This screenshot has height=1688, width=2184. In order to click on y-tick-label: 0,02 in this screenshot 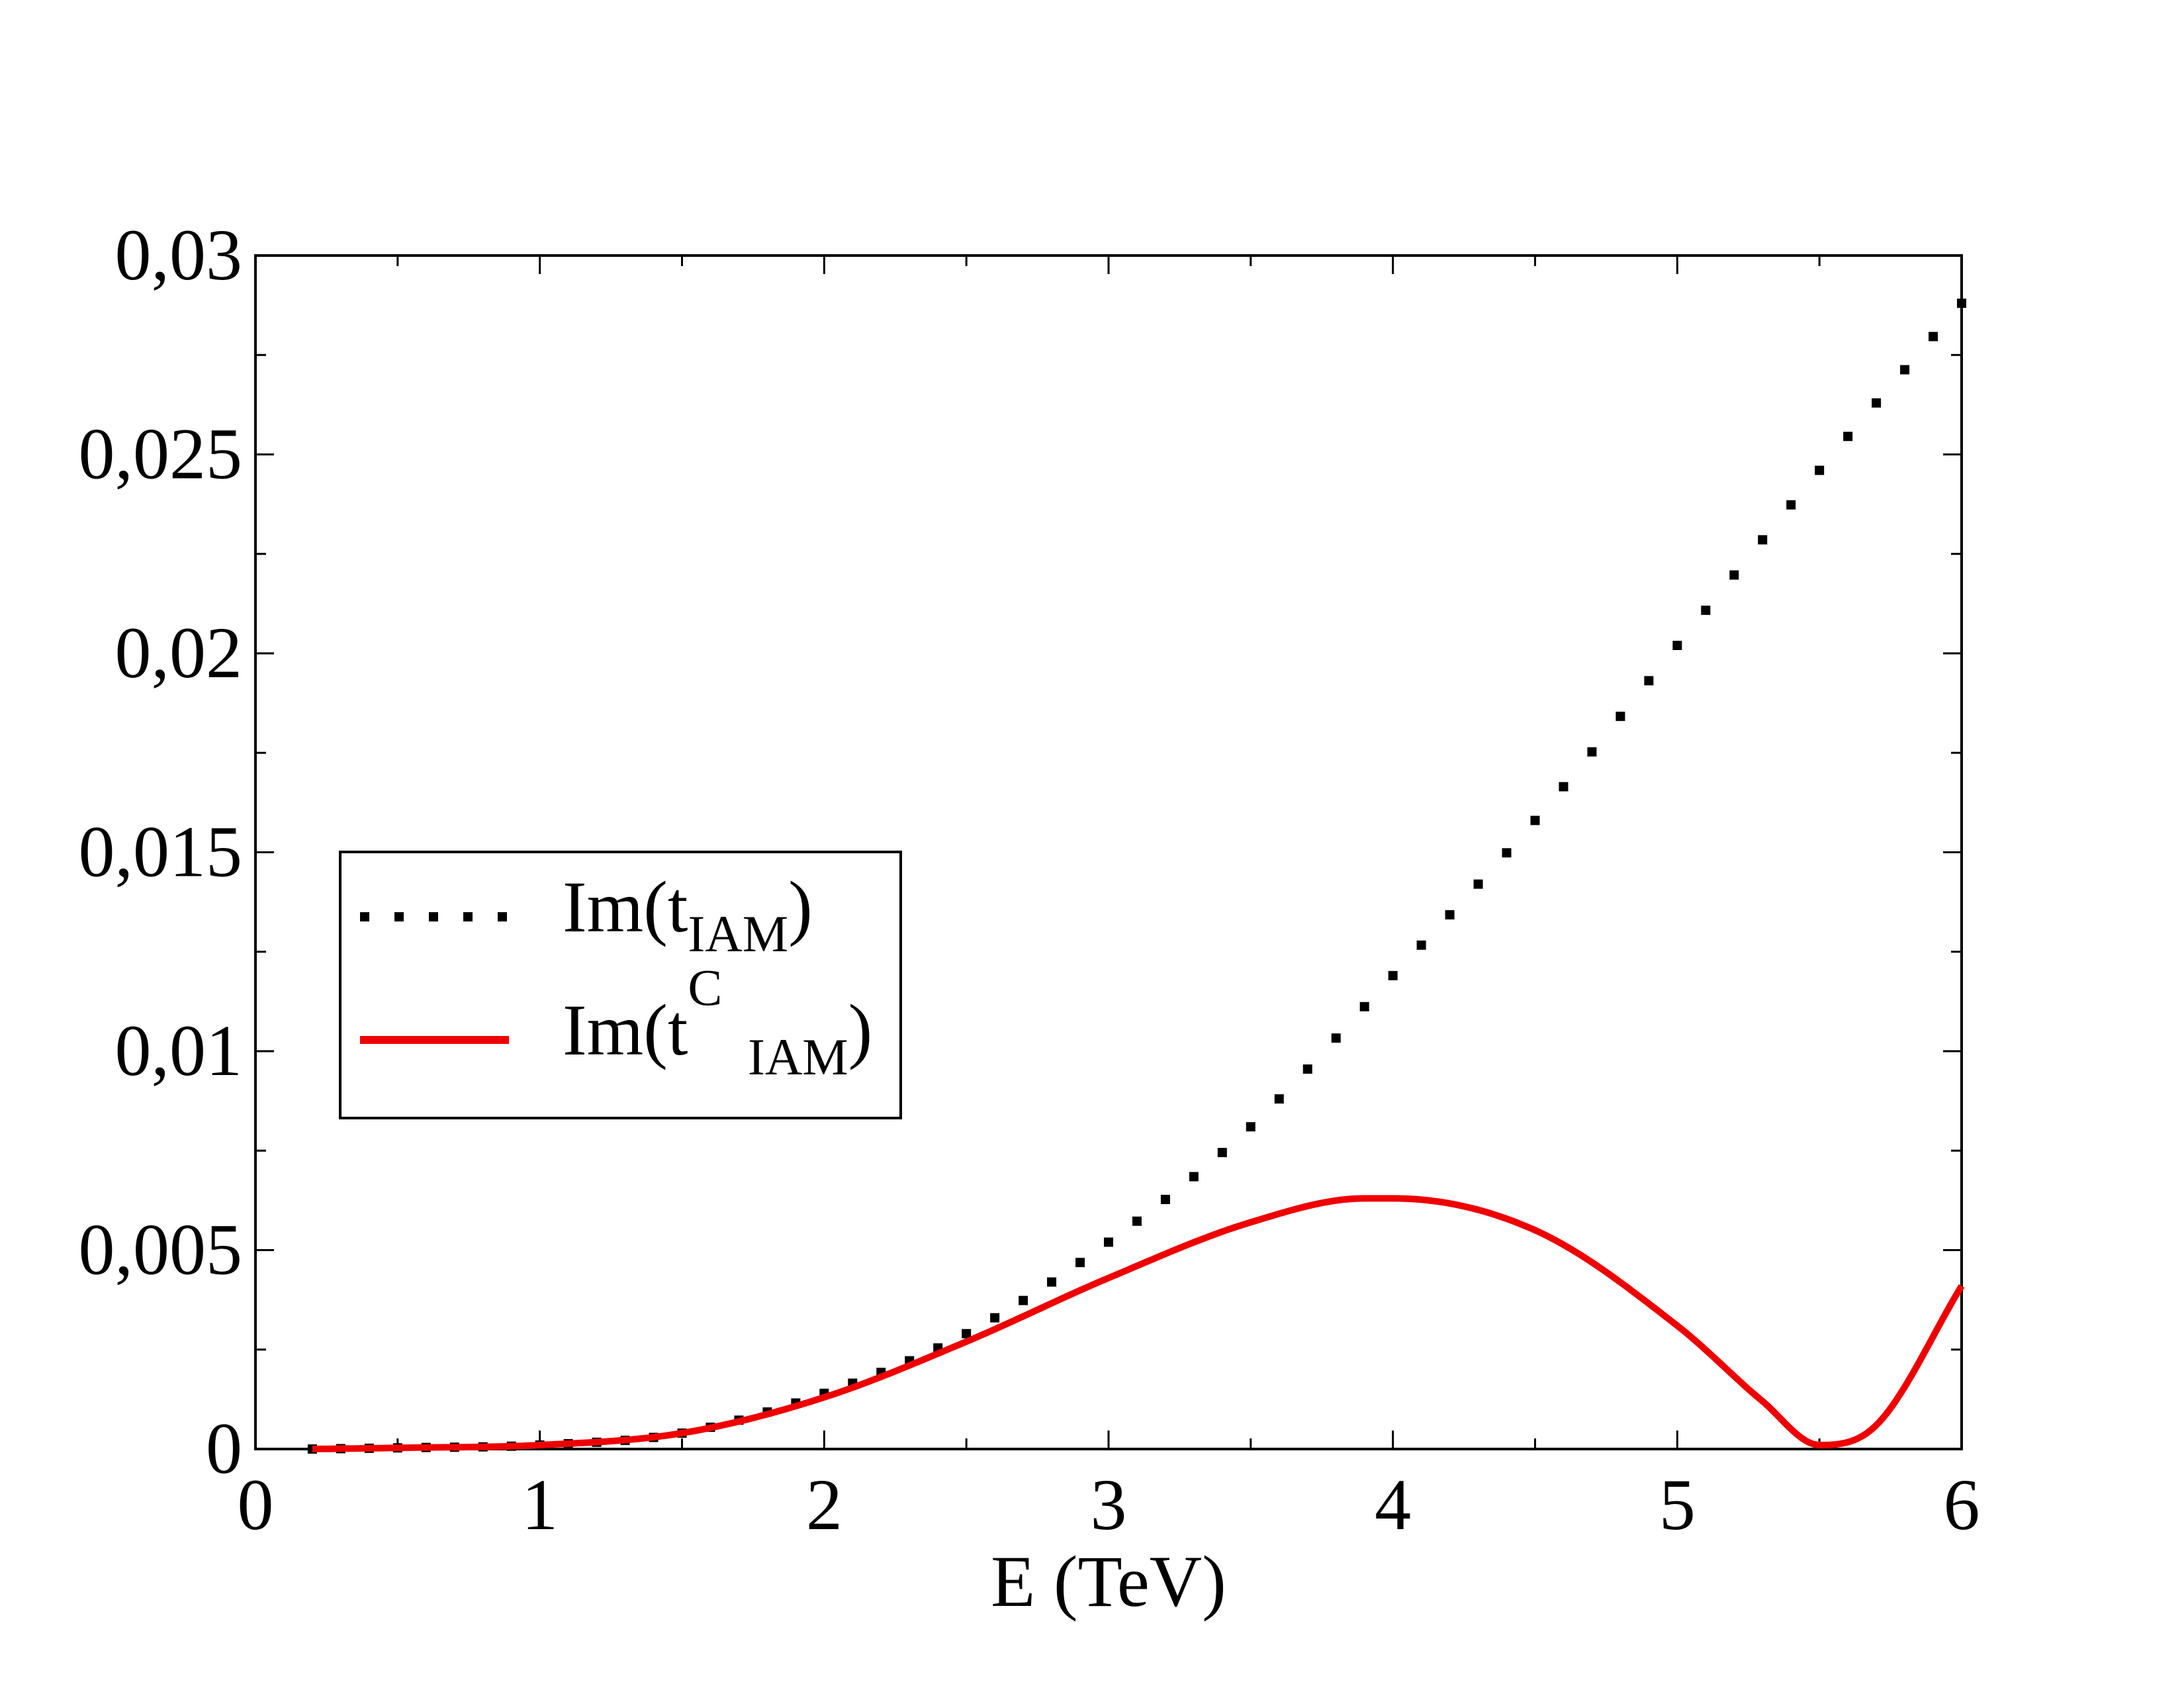, I will do `click(179, 652)`.